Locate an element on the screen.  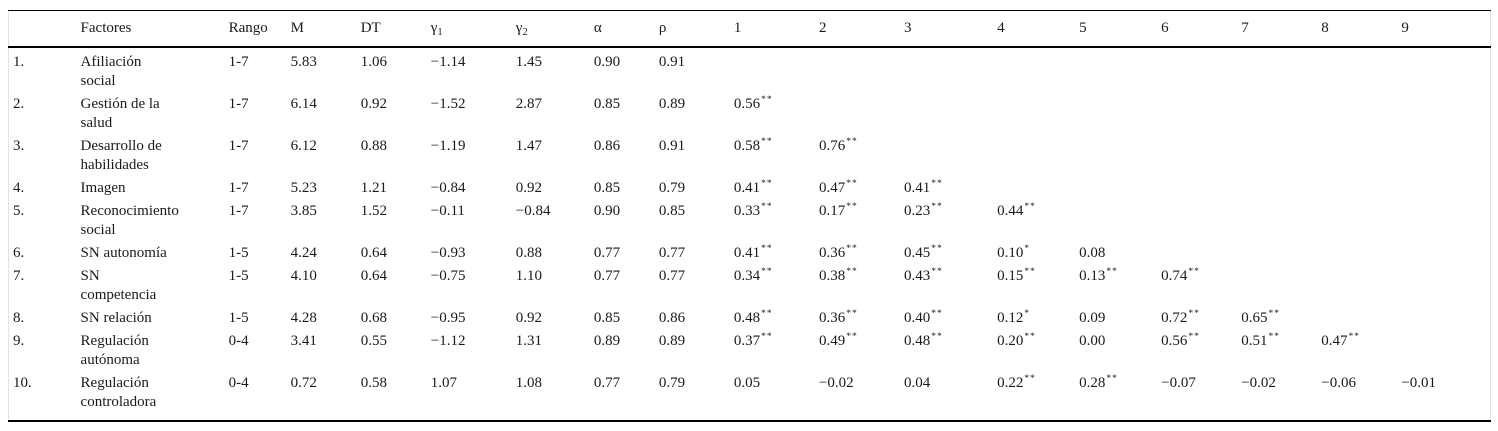
correlation-cell-4: 0.12* is located at coordinates (1014, 317).